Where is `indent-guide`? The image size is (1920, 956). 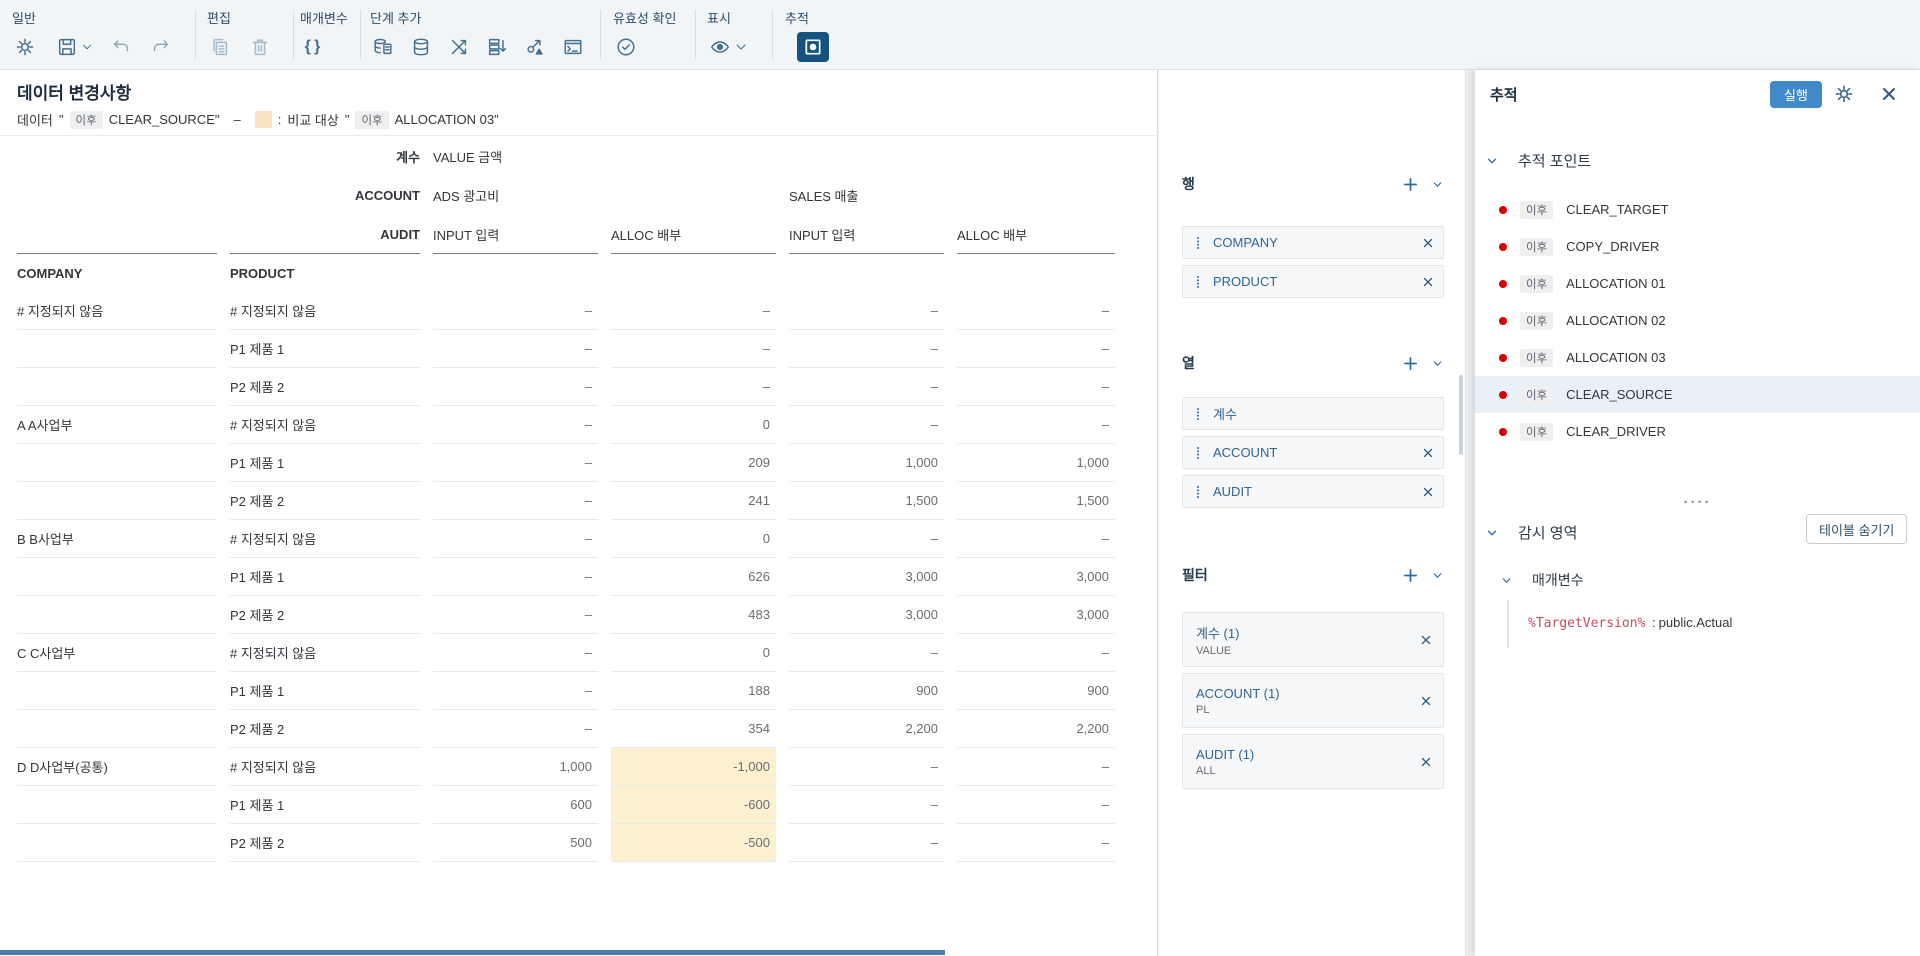
indent-guide is located at coordinates (1508, 624).